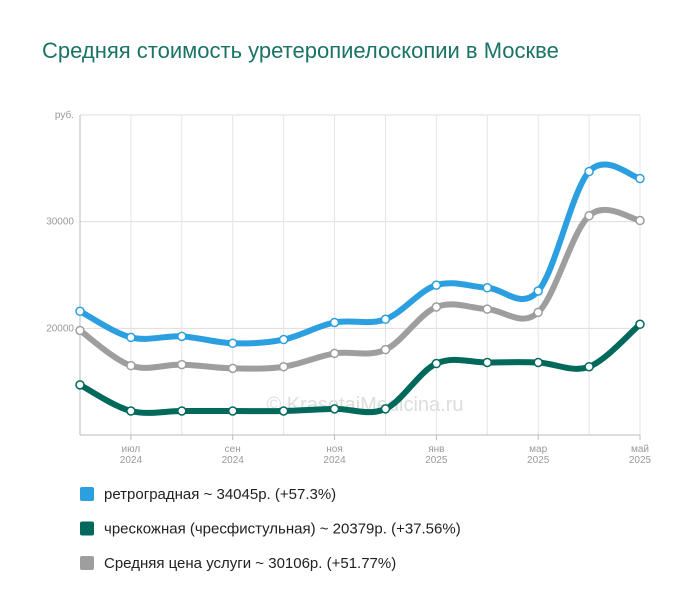 The width and height of the screenshot is (700, 612). I want to click on legend-label: Средняя цена услуги ~ 30106р. (+51.77%), so click(250, 563).